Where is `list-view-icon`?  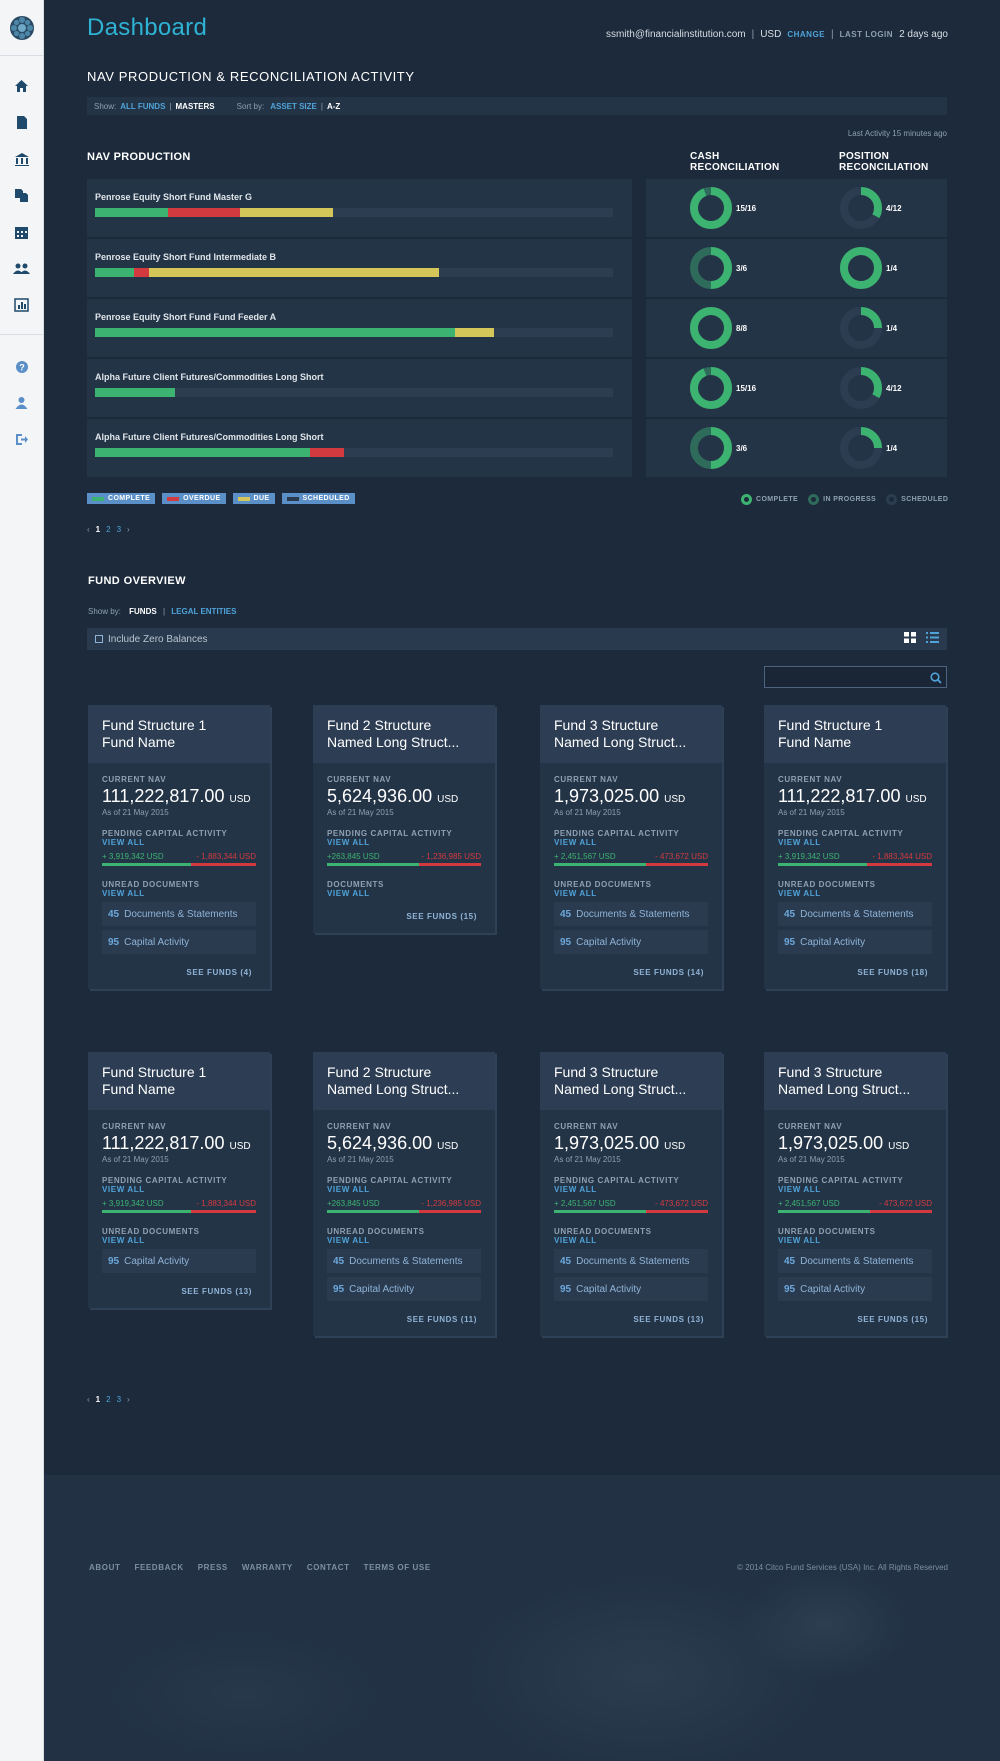 list-view-icon is located at coordinates (932, 639).